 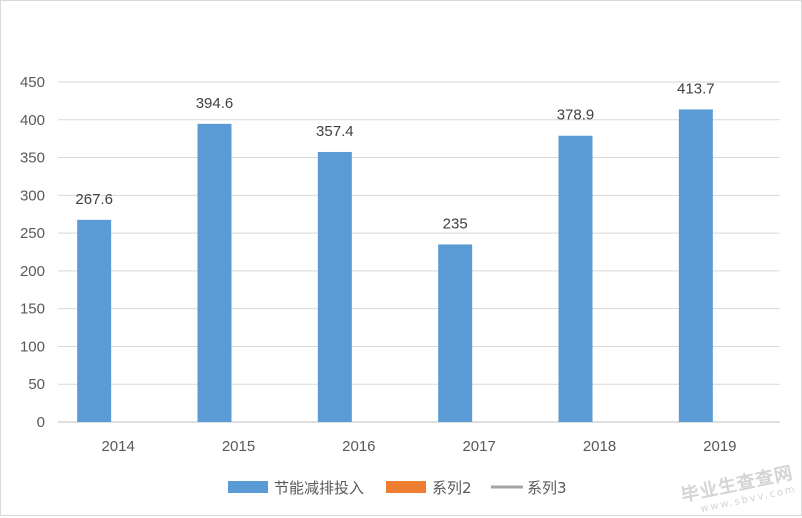 I want to click on bar-2017, so click(x=455, y=333).